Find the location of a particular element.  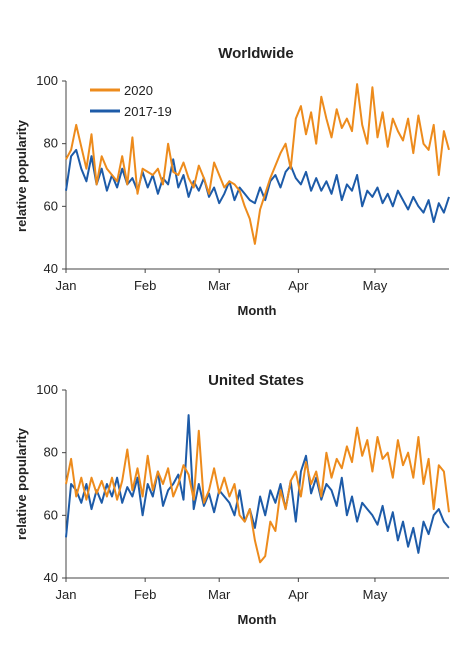

chart-title: United States is located at coordinates (256, 380).